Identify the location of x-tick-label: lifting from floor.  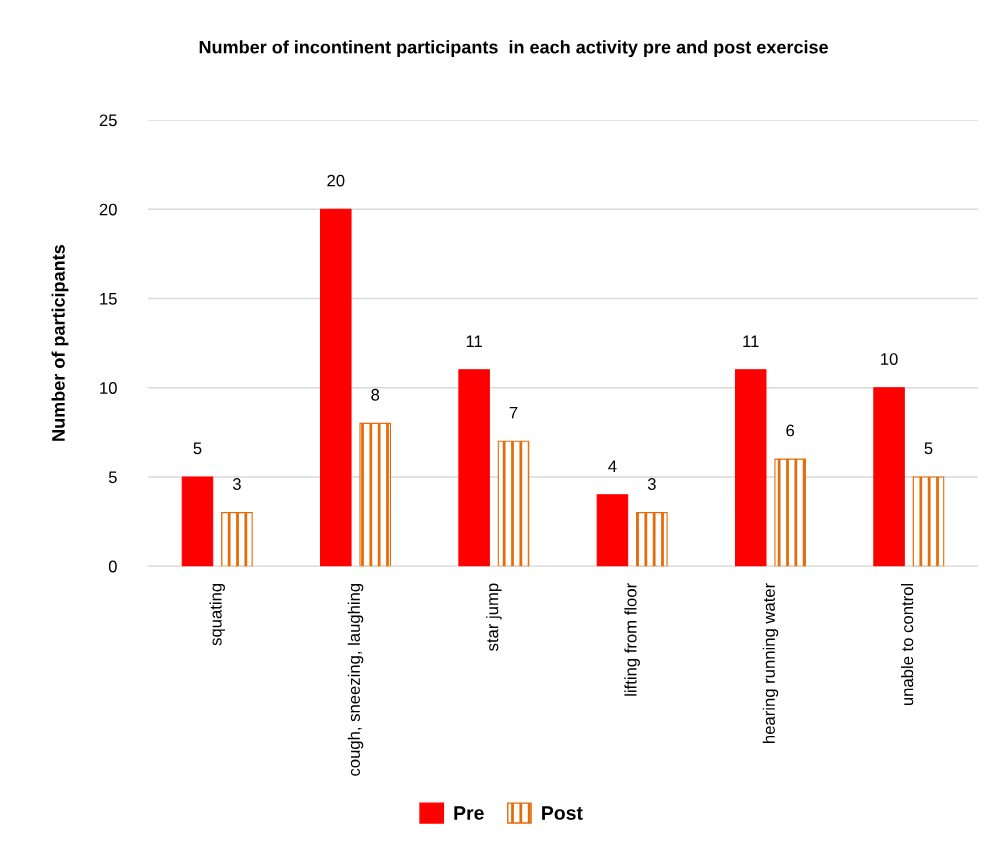
(632, 639).